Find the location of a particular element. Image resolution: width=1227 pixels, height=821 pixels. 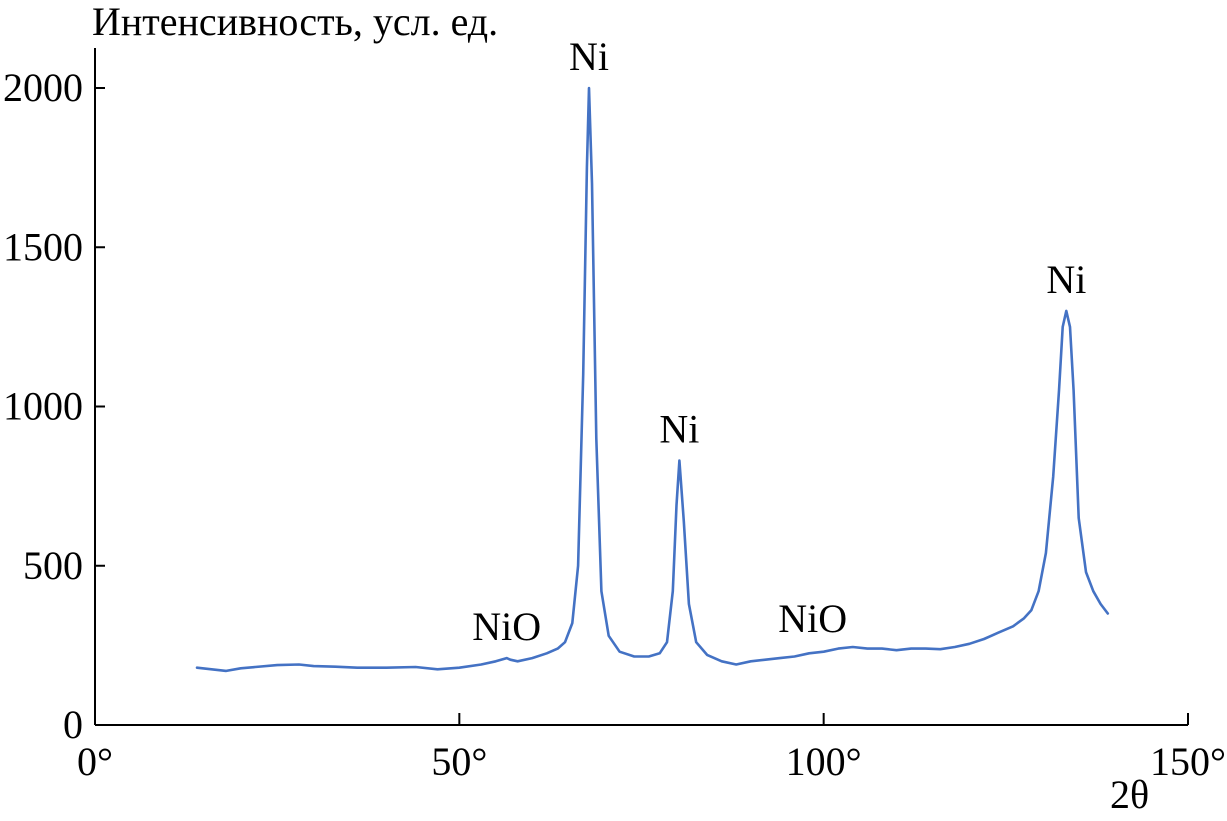

x-tick-label: 0° is located at coordinates (95, 761).